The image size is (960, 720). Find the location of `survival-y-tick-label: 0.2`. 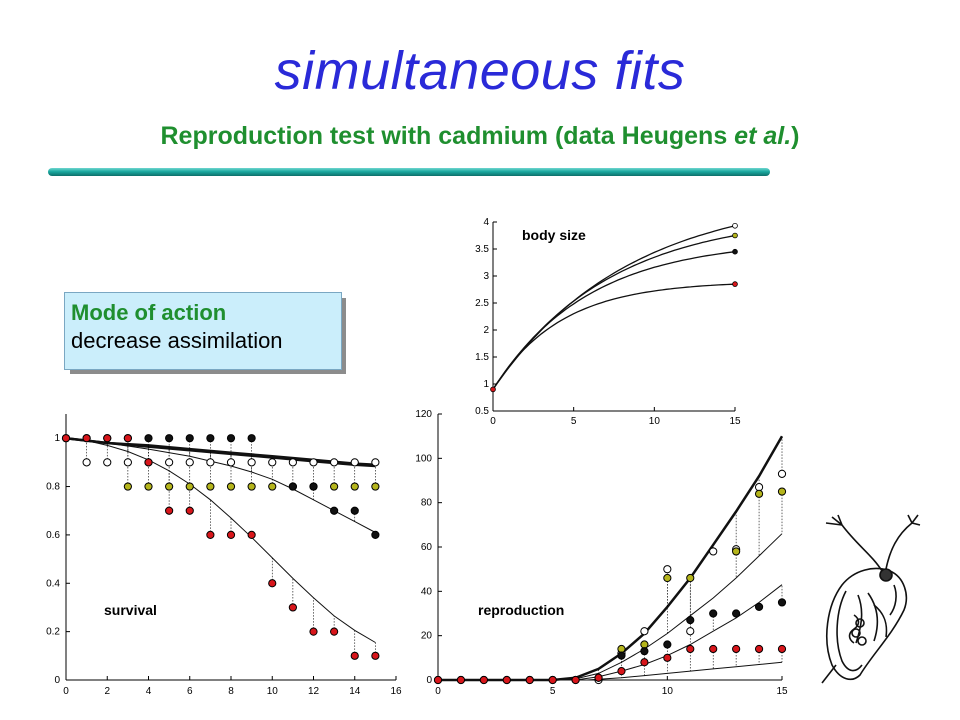

survival-y-tick-label: 0.2 is located at coordinates (53, 632).